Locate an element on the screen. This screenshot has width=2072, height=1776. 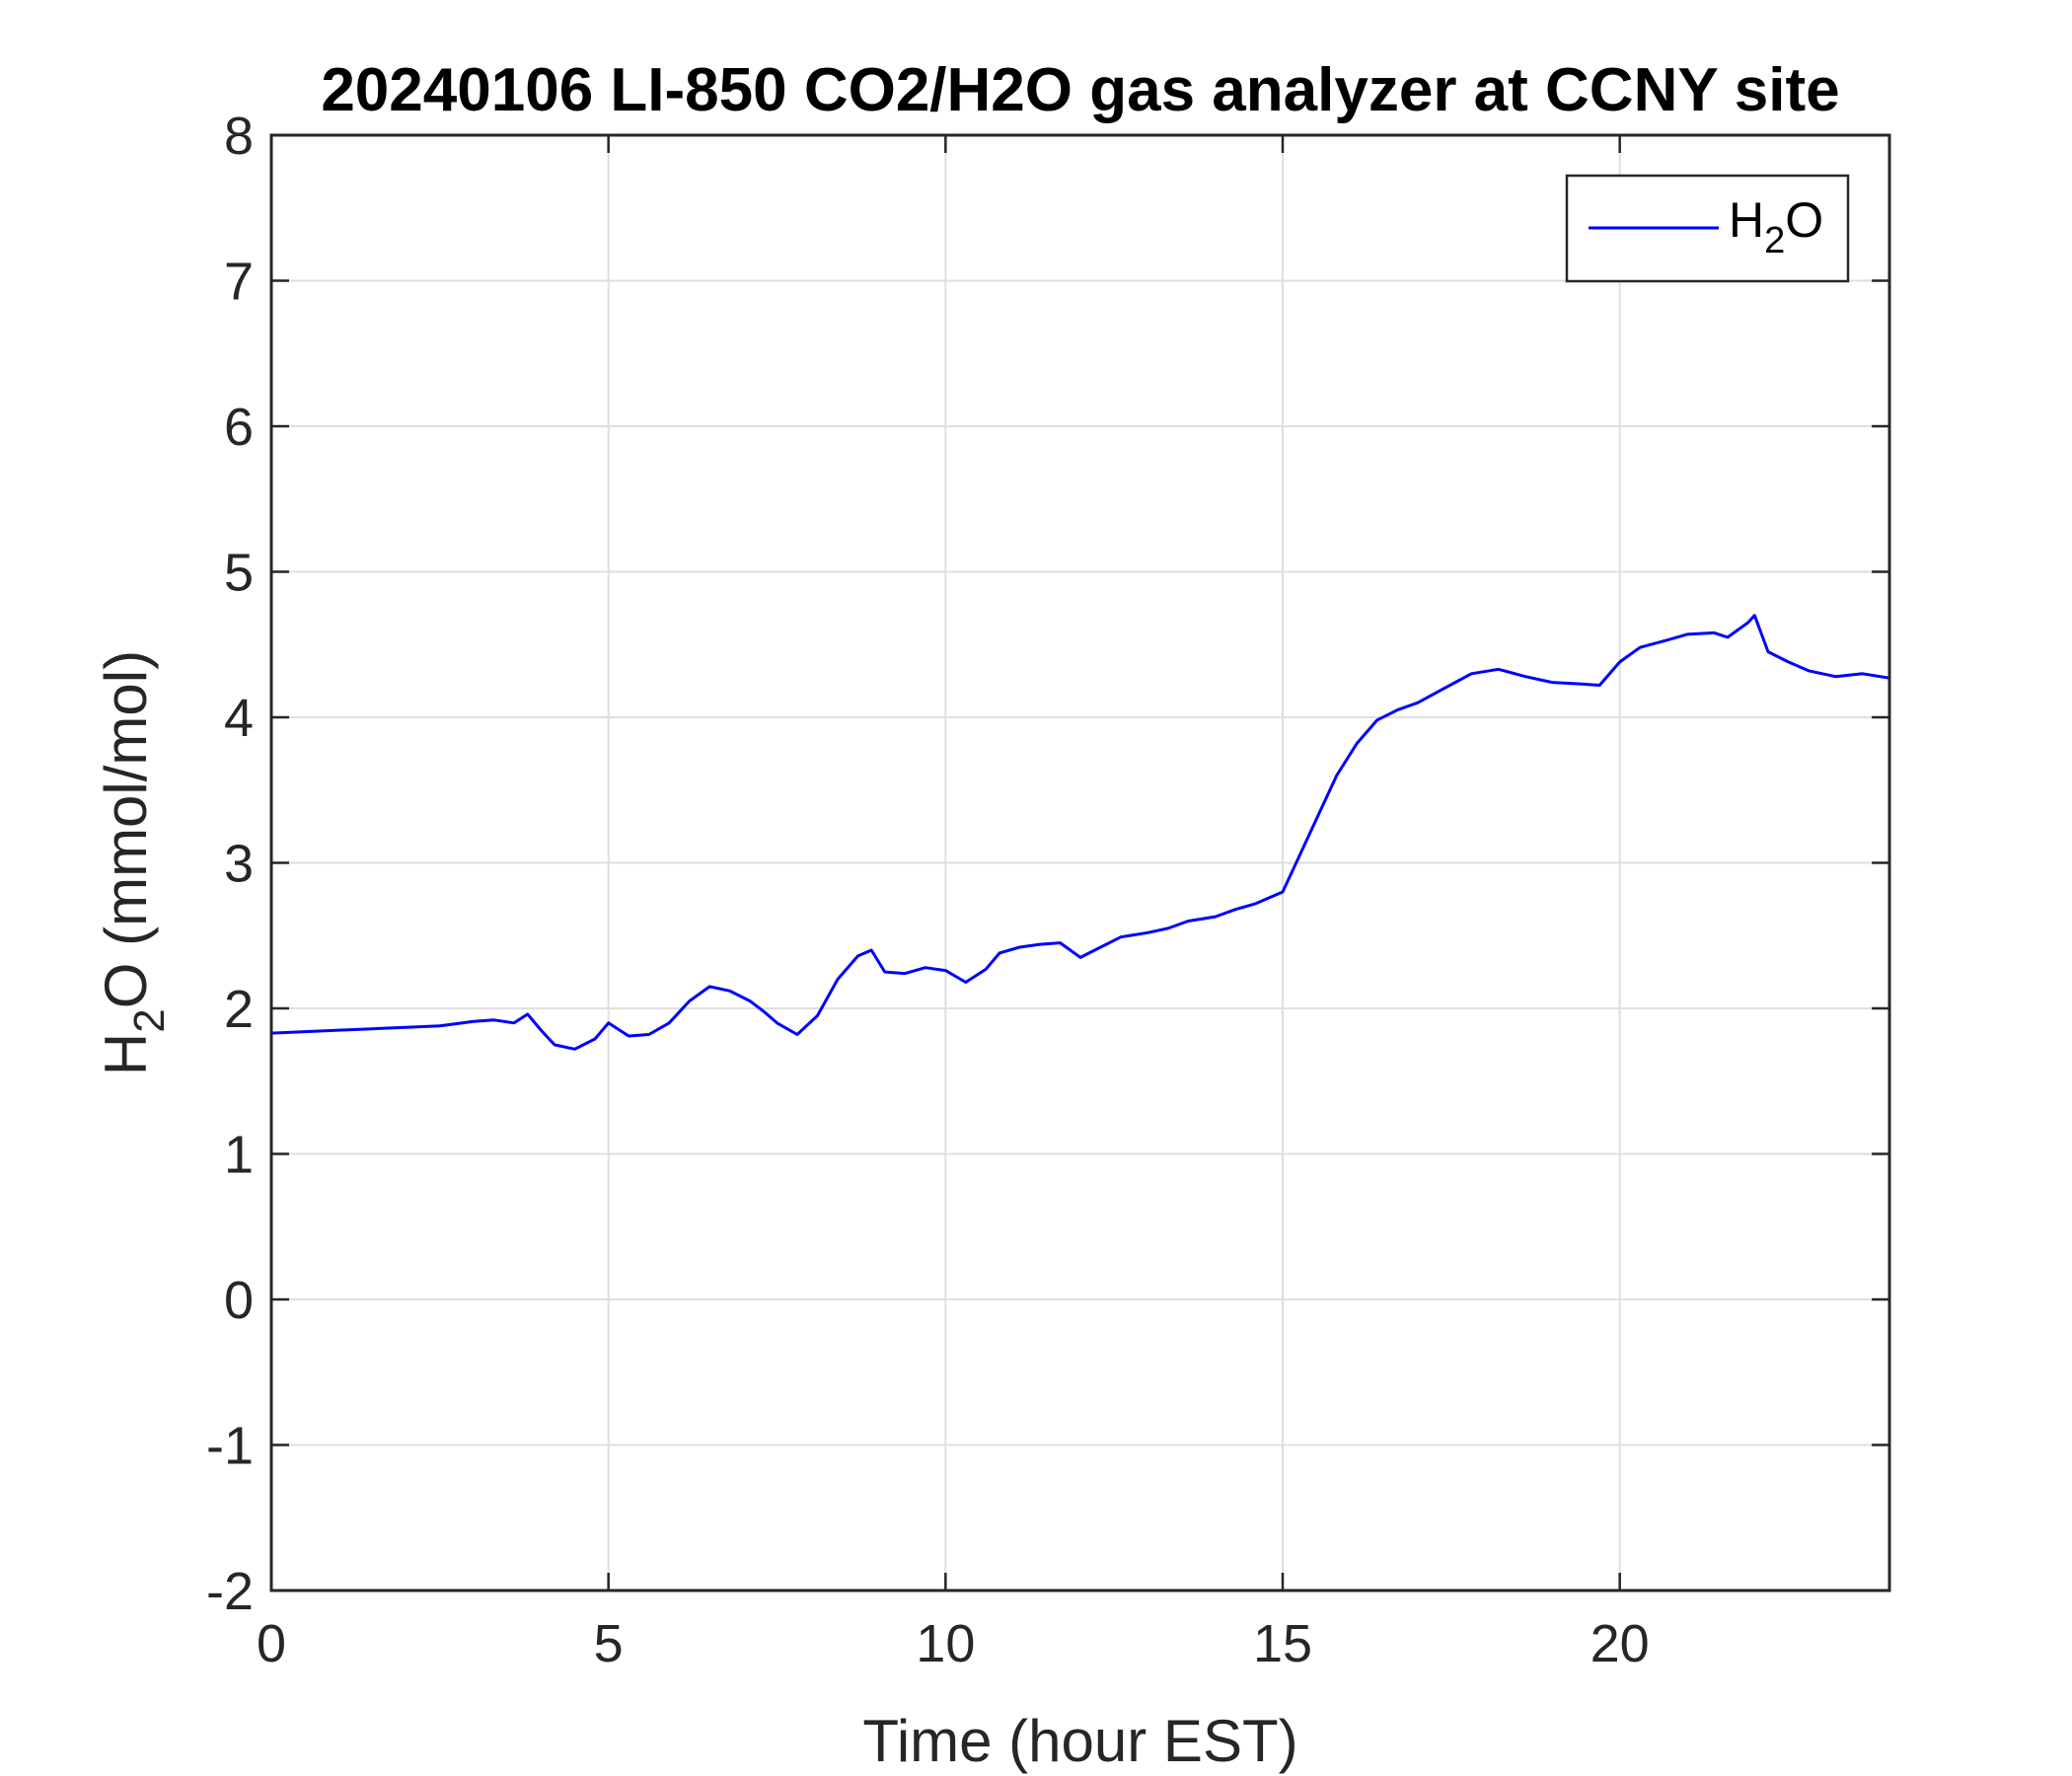
y-tick-label-1: -1 is located at coordinates (230, 1447).